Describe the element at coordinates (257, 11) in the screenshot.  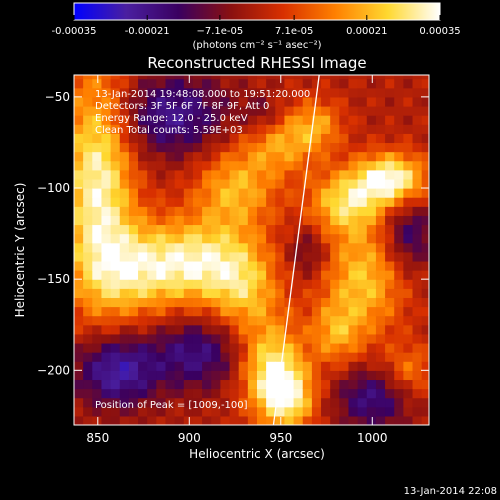
I see `colorbar-bar` at that location.